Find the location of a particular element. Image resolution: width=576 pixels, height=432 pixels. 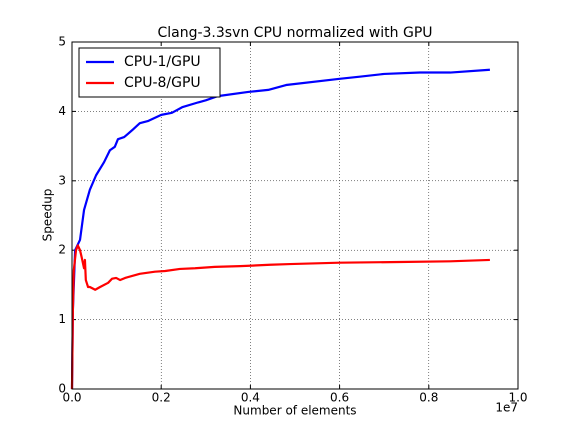

y-tick-label: 0 is located at coordinates (62, 389).